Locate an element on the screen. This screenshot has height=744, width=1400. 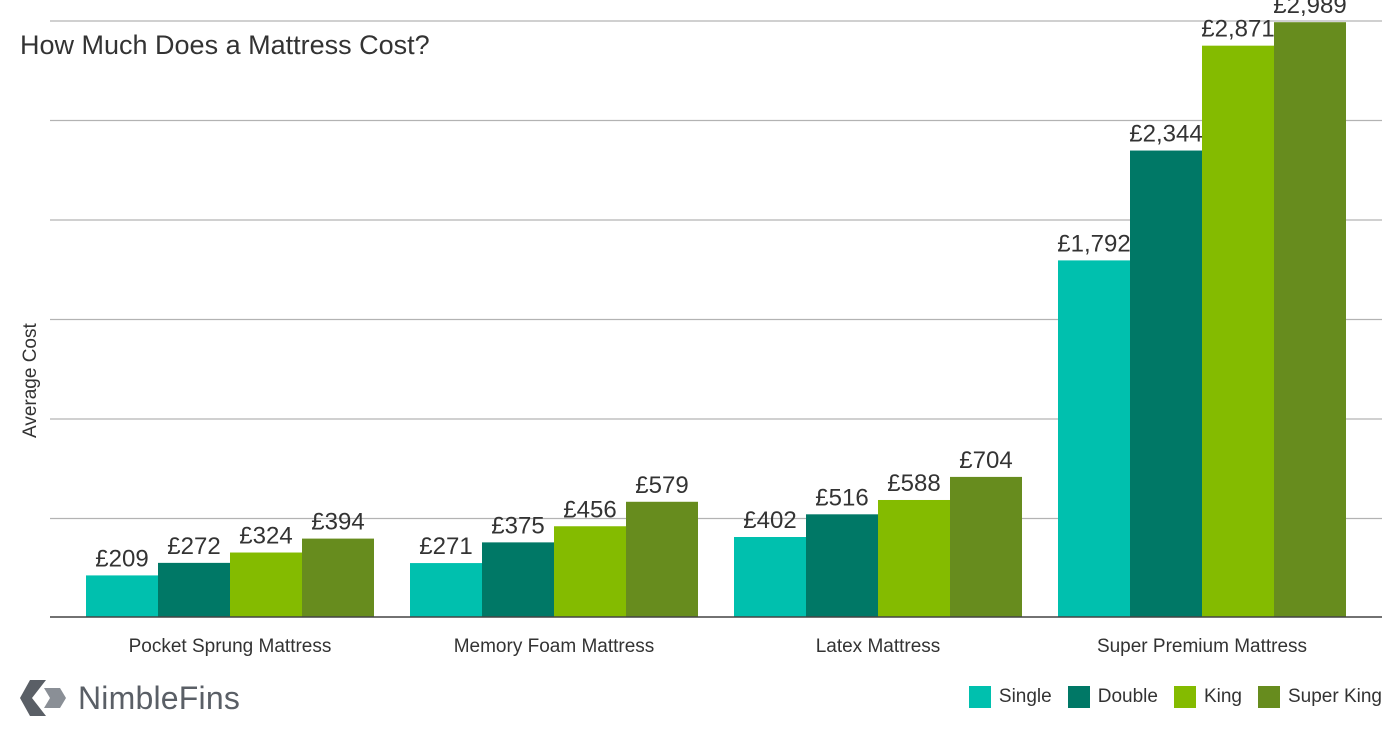
data-label: £1,792 is located at coordinates (1093, 243).